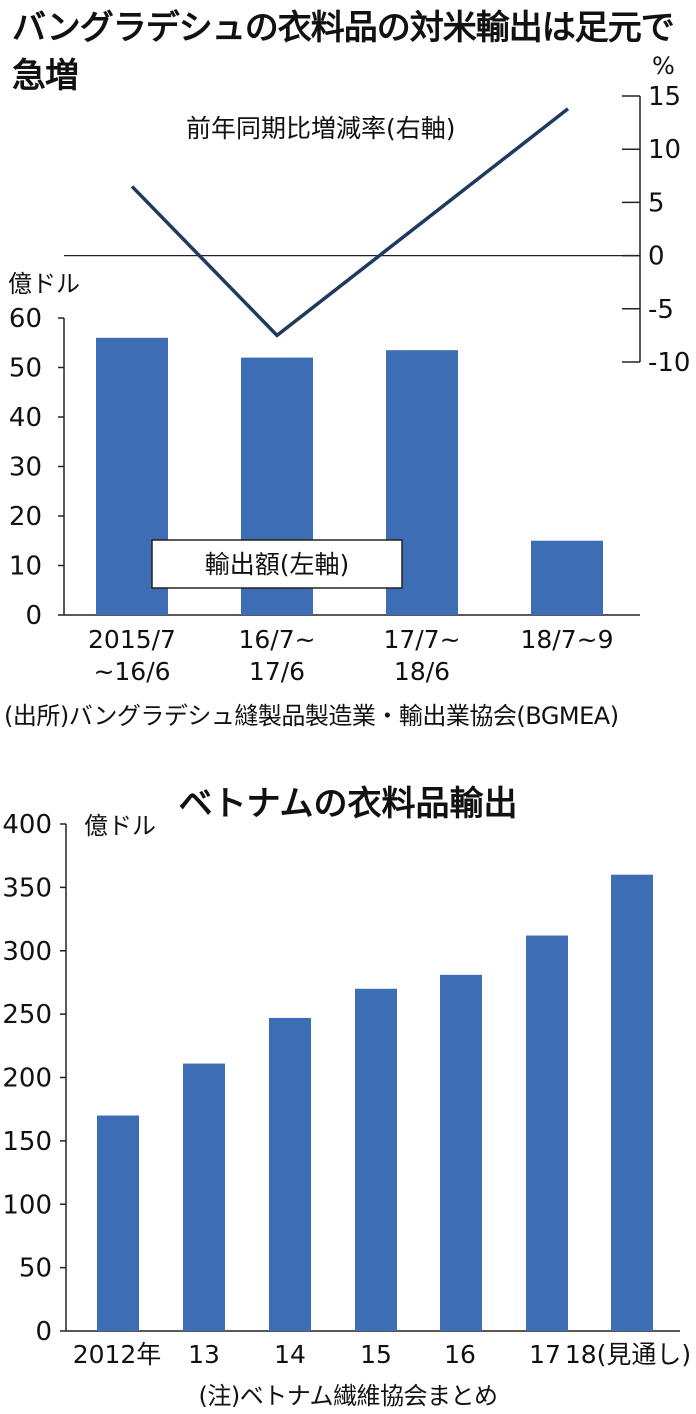 This screenshot has width=696, height=1414. What do you see at coordinates (376, 1354) in the screenshot?
I see `category-label: 15` at bounding box center [376, 1354].